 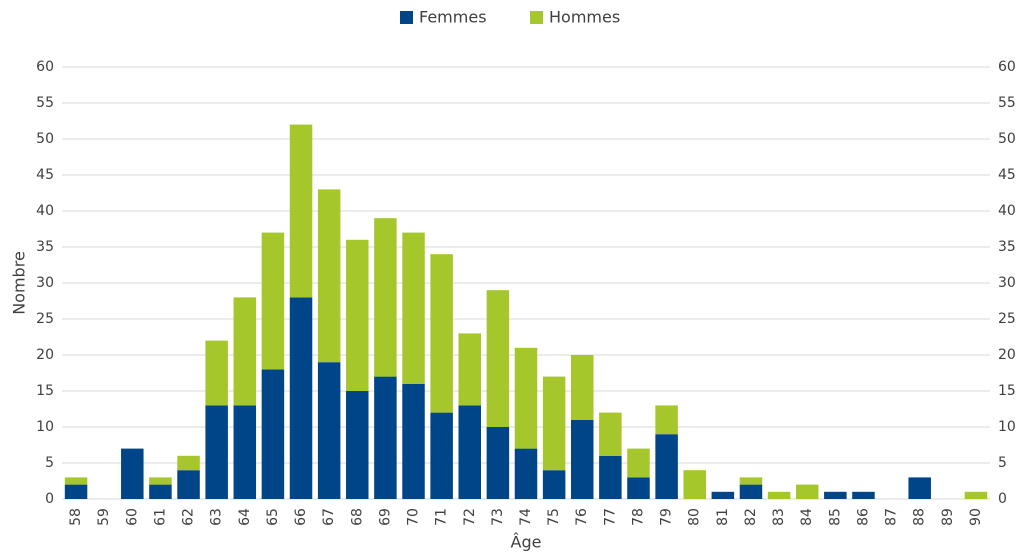 I want to click on x-tick-label: 81, so click(x=723, y=517).